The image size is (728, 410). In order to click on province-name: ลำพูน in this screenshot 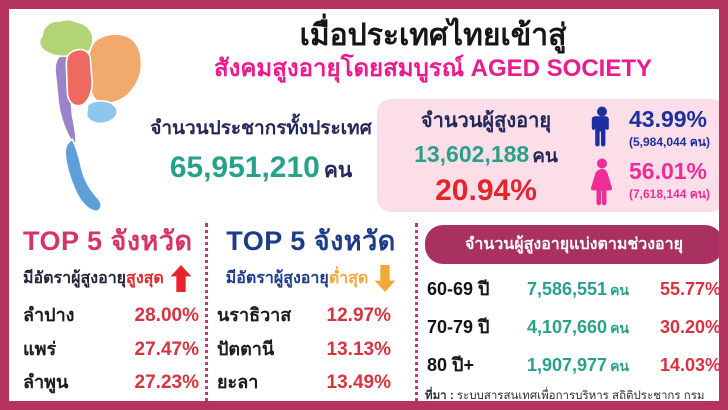, I will do `click(46, 382)`.